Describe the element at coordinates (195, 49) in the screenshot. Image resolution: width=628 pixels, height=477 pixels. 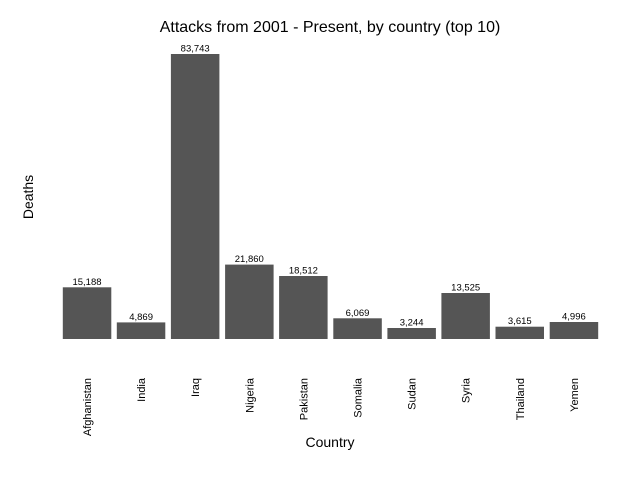
I see `data-label-iraq: 83,743` at that location.